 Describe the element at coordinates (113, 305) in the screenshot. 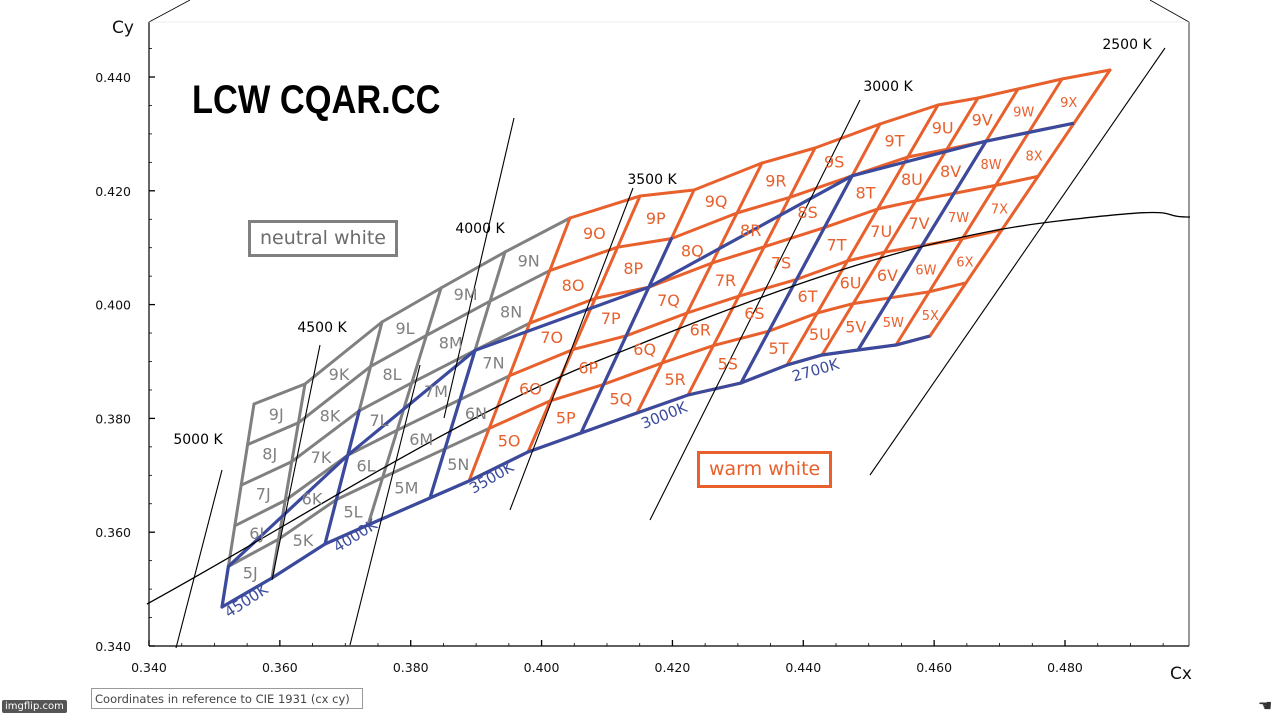

I see `y-tick-label: 0.400` at that location.